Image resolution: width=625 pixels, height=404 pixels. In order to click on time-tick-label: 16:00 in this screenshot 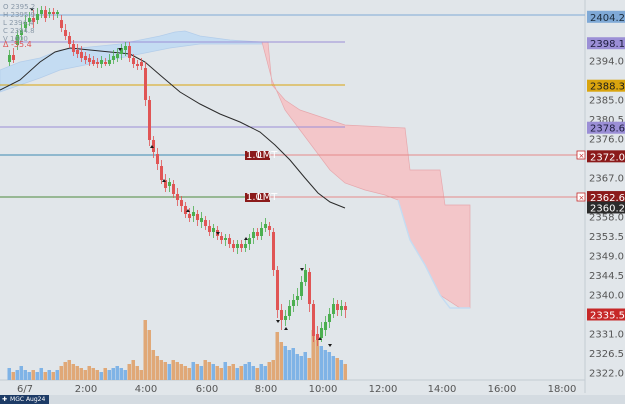, I will do `click(502, 389)`.